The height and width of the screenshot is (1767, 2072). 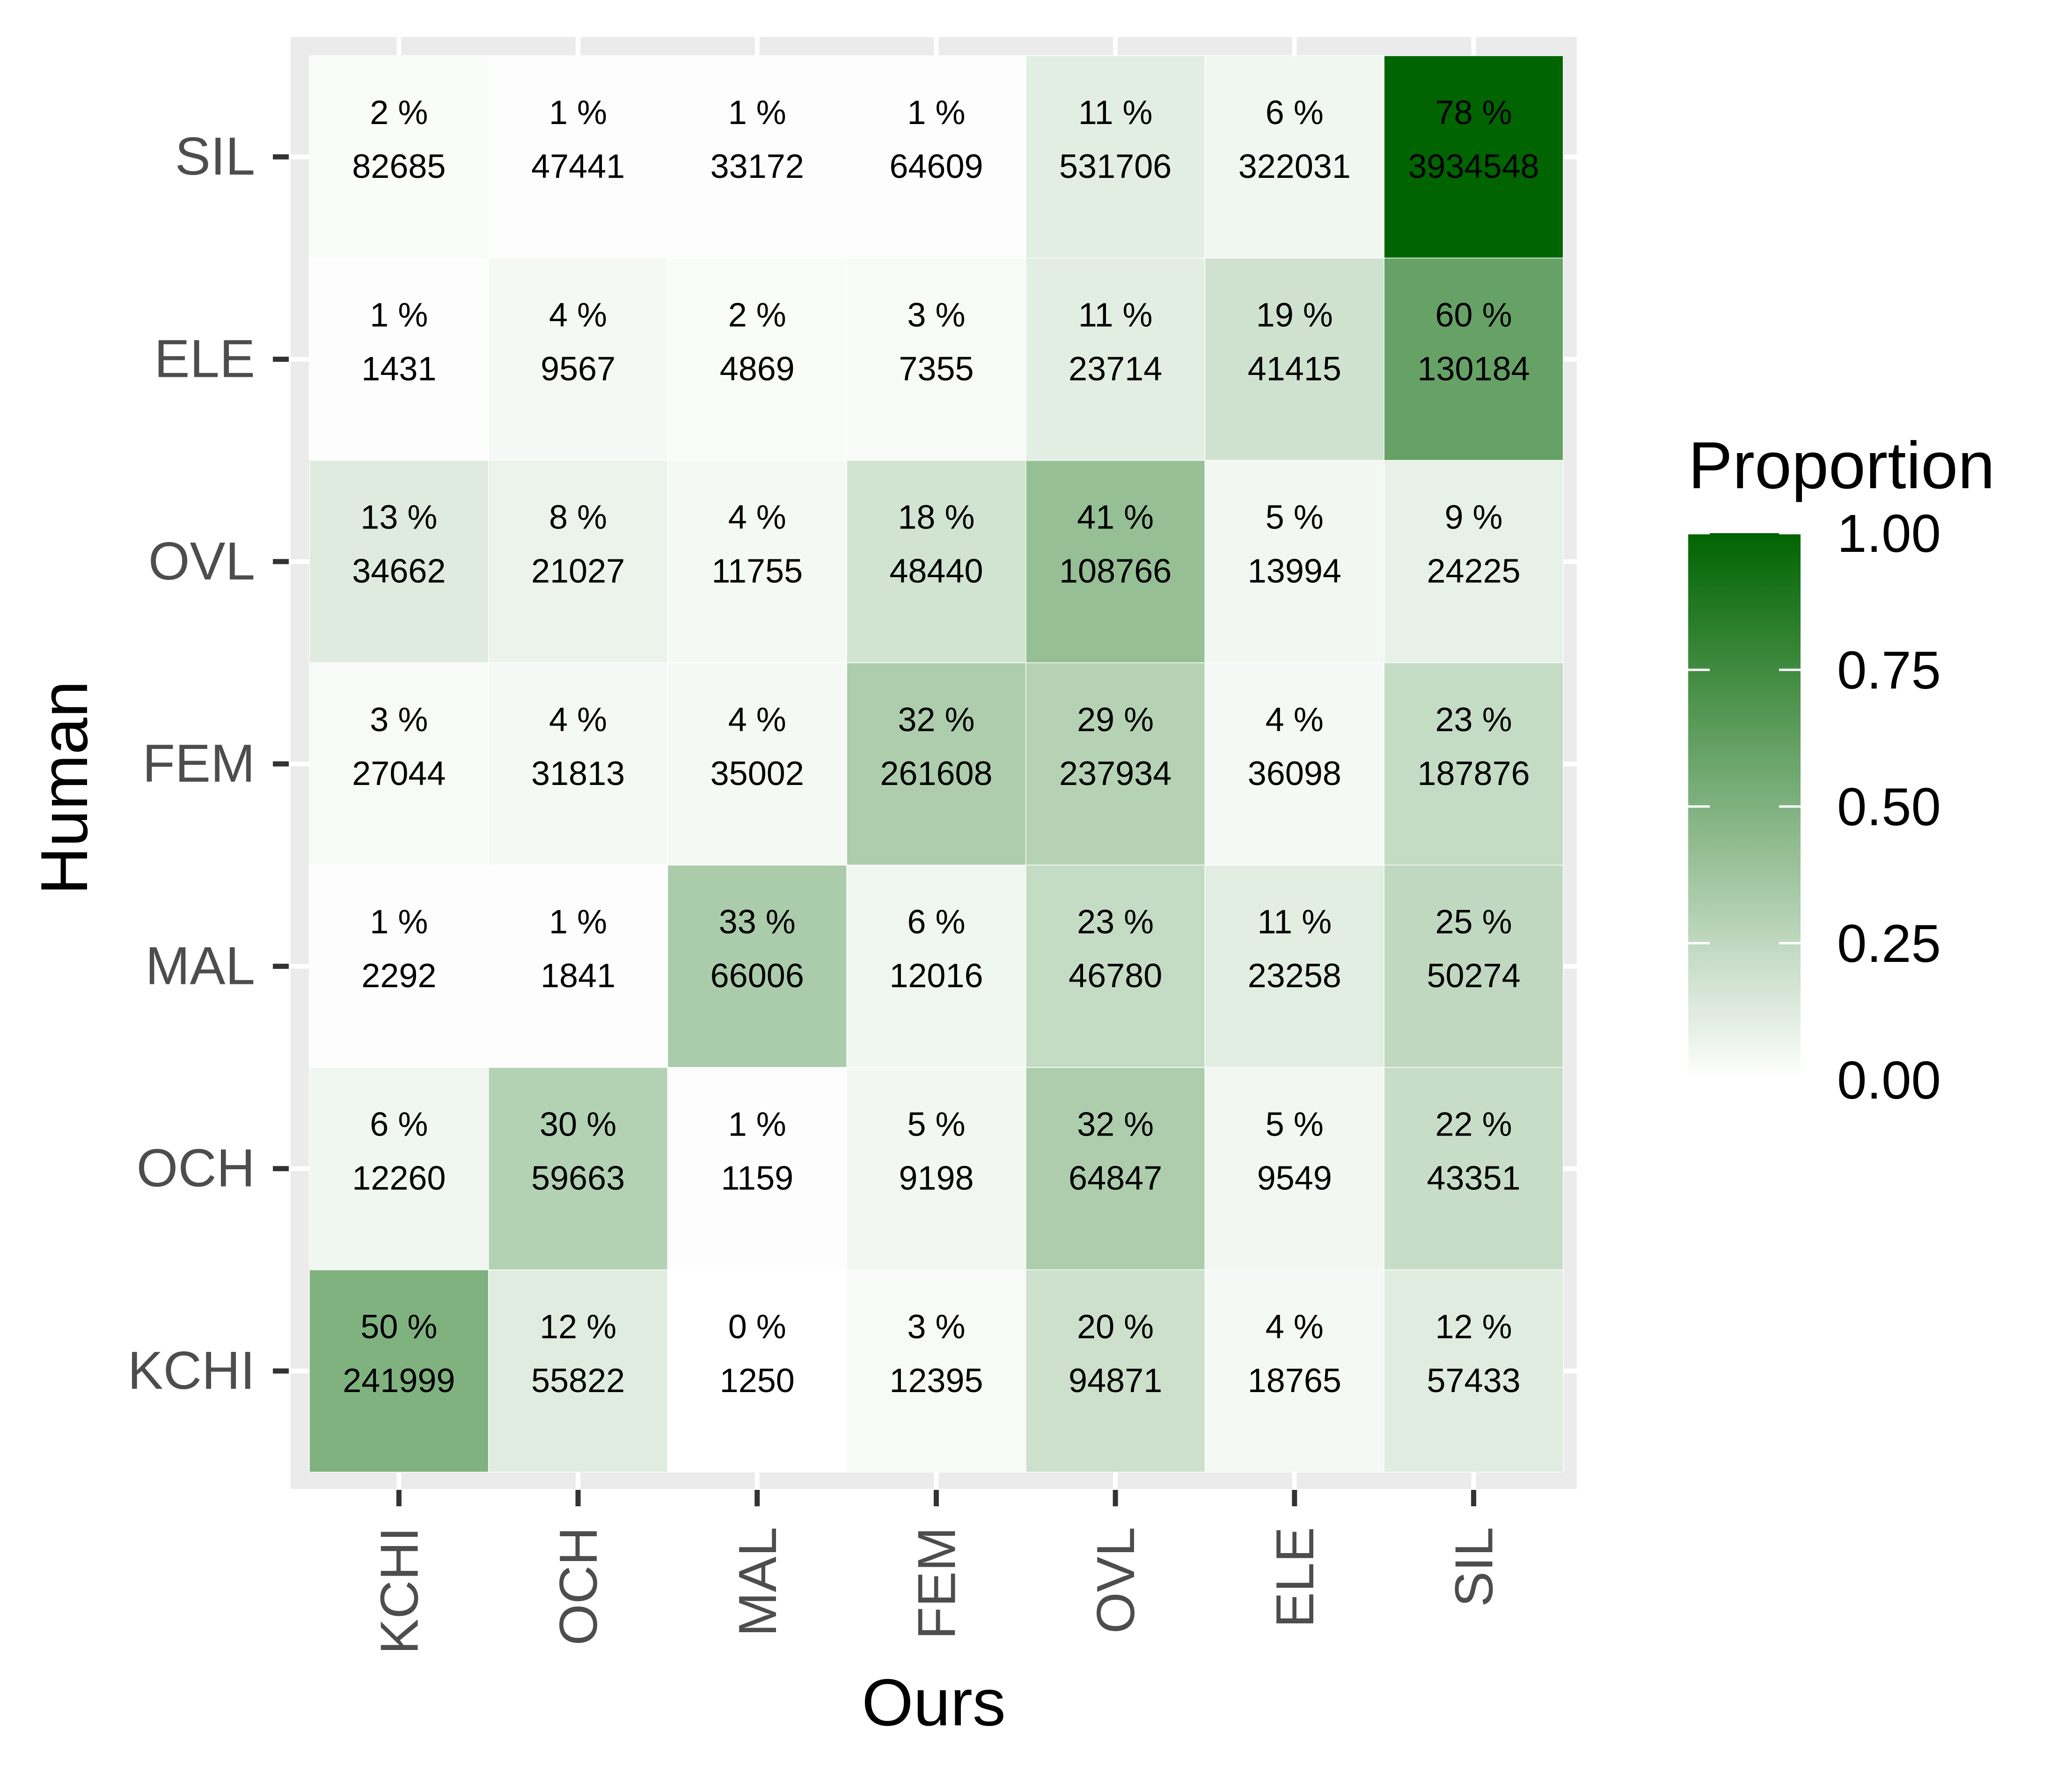 I want to click on heatmap-cell: 23 % 46780, so click(x=1115, y=967).